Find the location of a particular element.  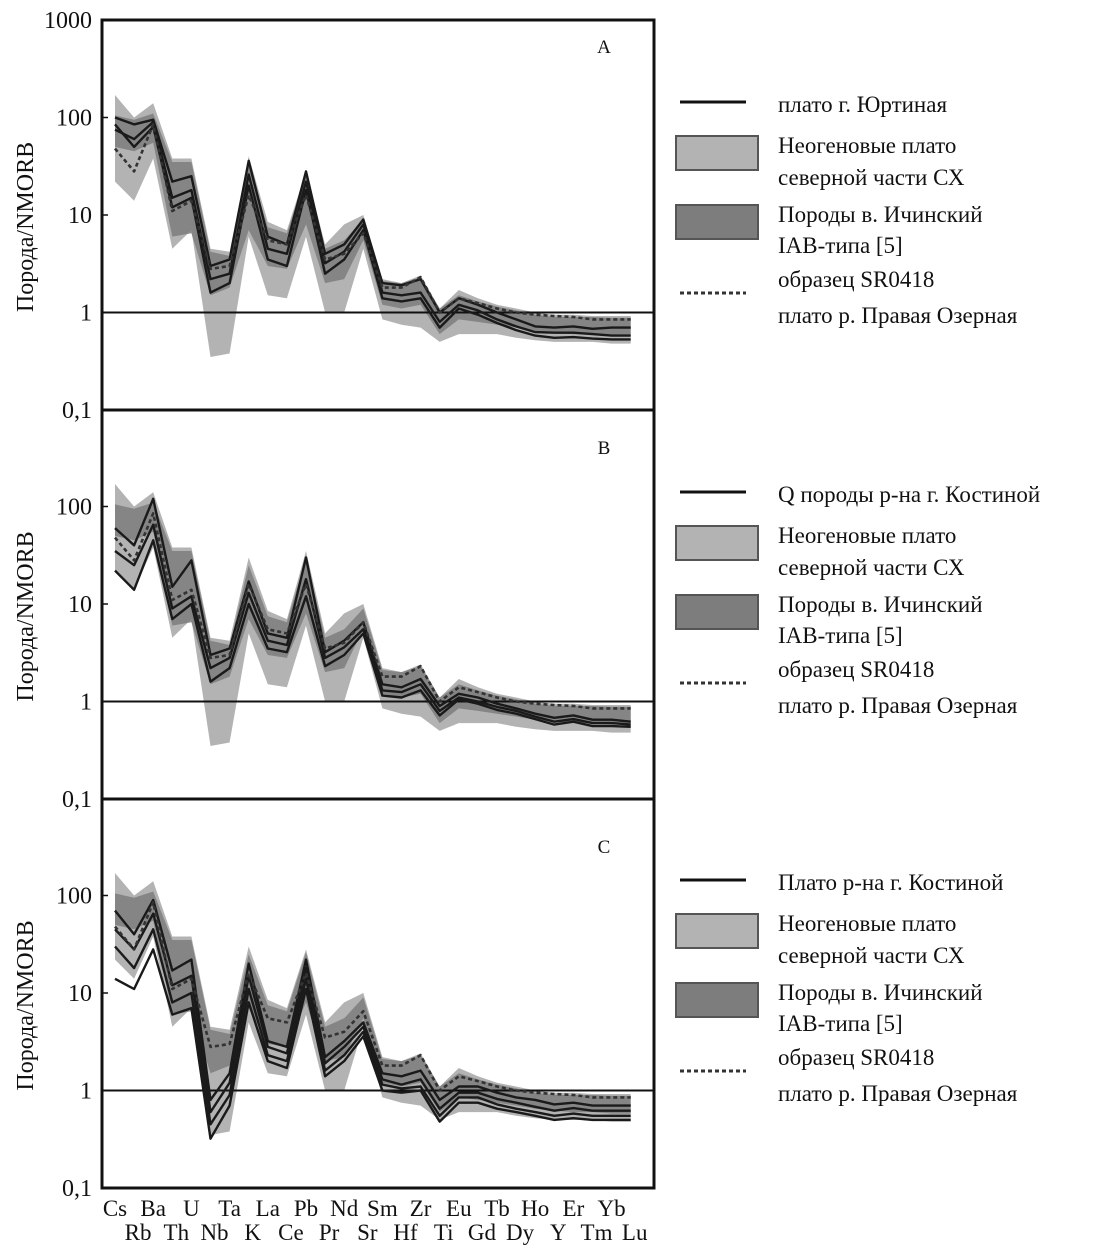

x-element-label-th: Th is located at coordinates (177, 1232).